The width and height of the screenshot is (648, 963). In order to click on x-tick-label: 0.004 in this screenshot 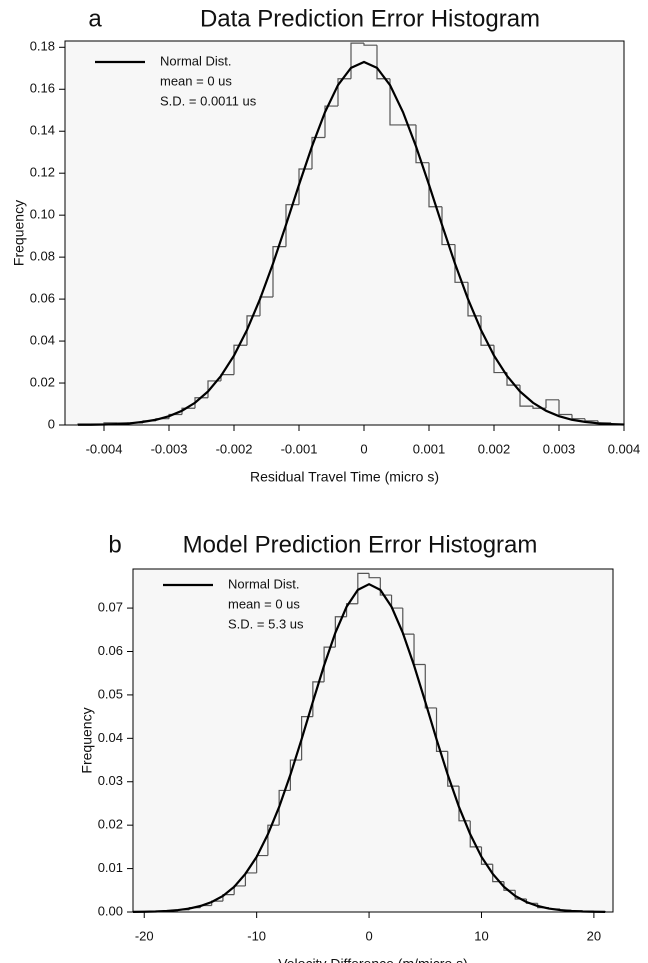, I will do `click(624, 448)`.